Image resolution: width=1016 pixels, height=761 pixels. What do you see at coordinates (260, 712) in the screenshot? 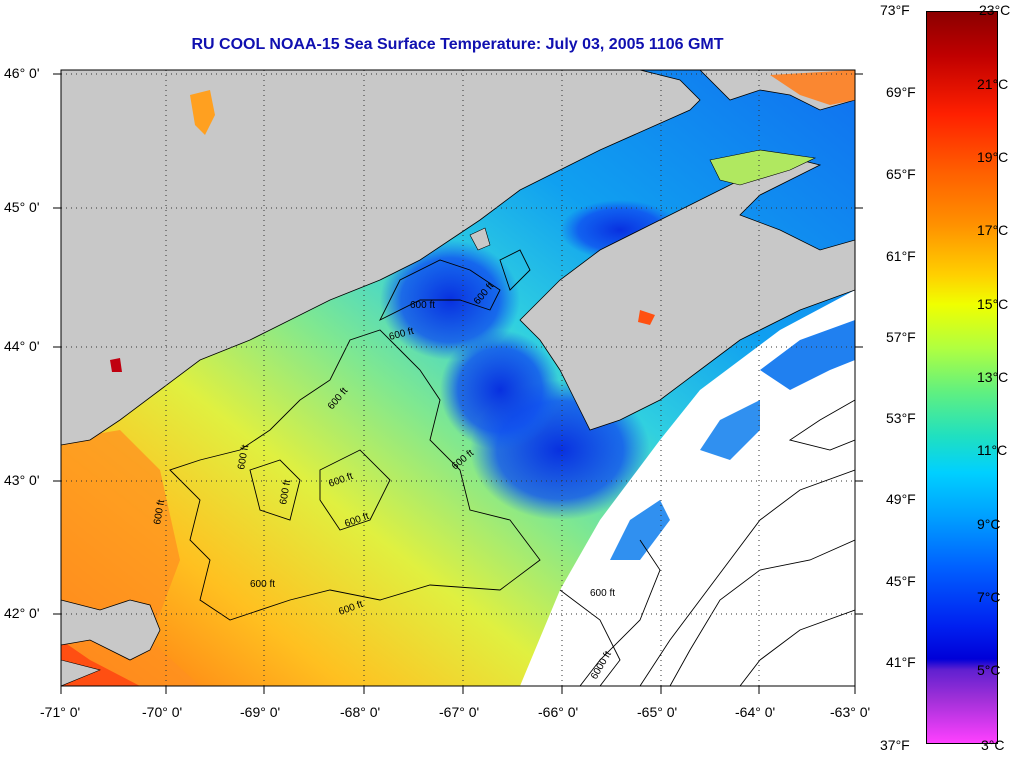
I see `lon-label: -69° 0'` at bounding box center [260, 712].